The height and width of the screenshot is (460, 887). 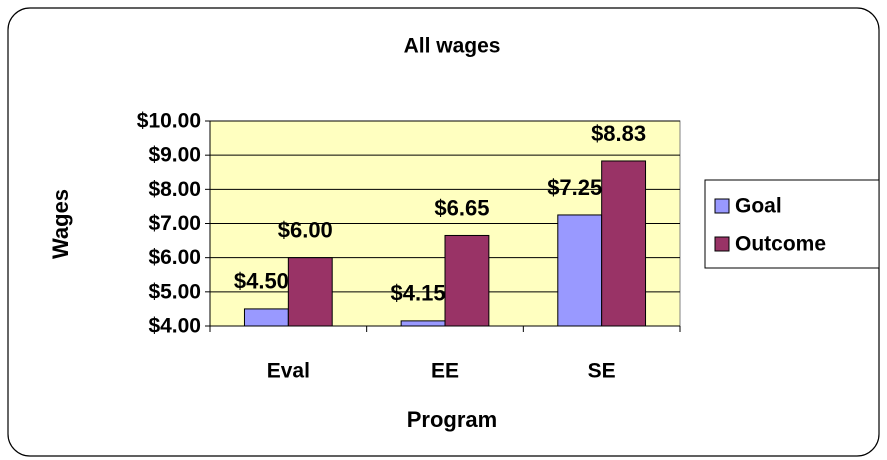 I want to click on y-tick-label: $7.00, so click(x=174, y=223).